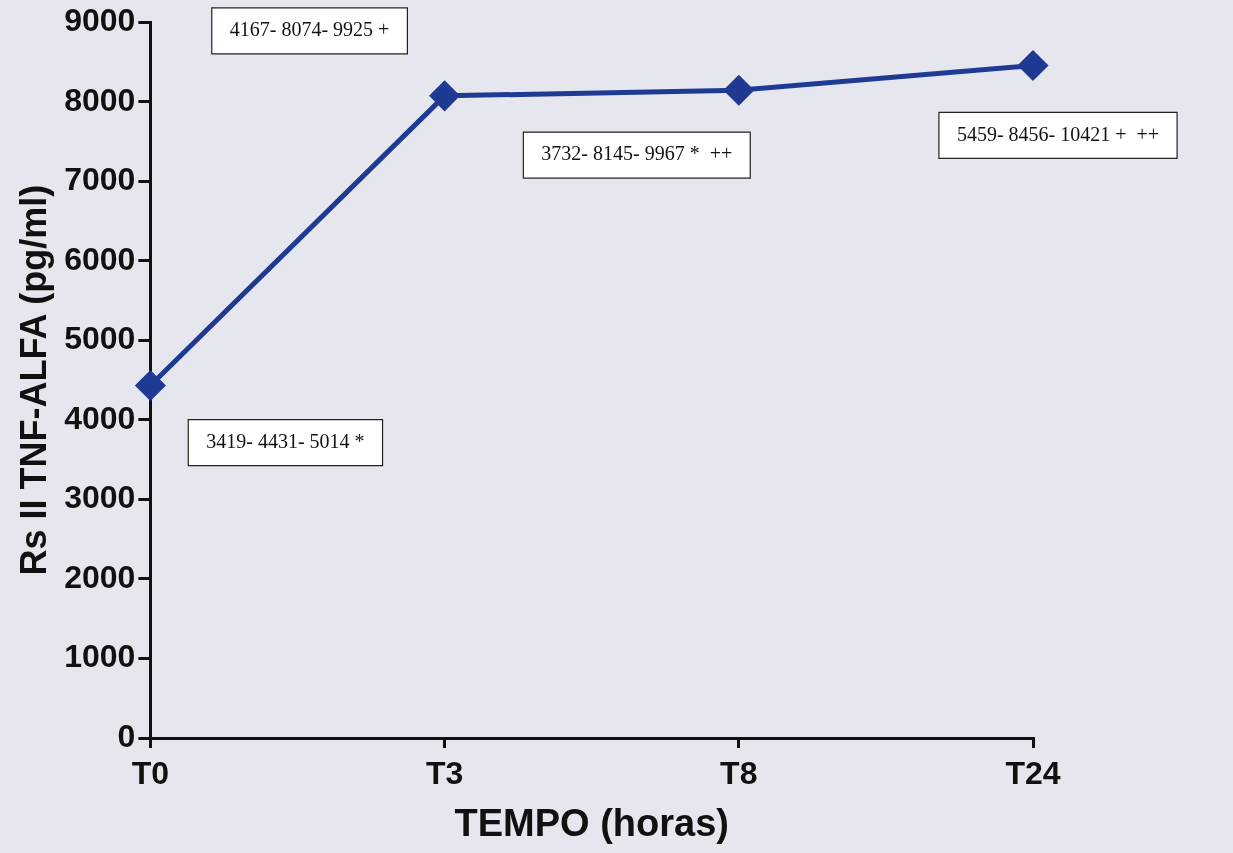 This screenshot has width=1233, height=853. I want to click on y-tick-label: 1000, so click(100, 656).